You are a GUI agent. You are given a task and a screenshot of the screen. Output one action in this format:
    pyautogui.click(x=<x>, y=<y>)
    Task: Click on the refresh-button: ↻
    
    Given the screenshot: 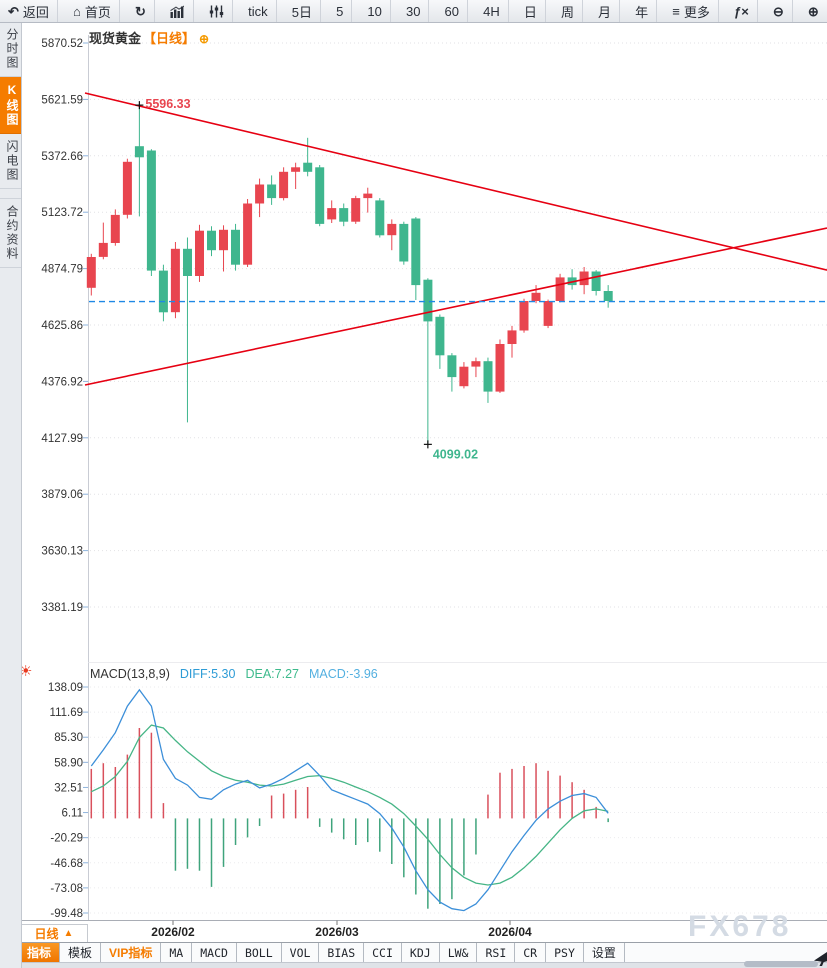 What is the action you would take?
    pyautogui.click(x=141, y=11)
    